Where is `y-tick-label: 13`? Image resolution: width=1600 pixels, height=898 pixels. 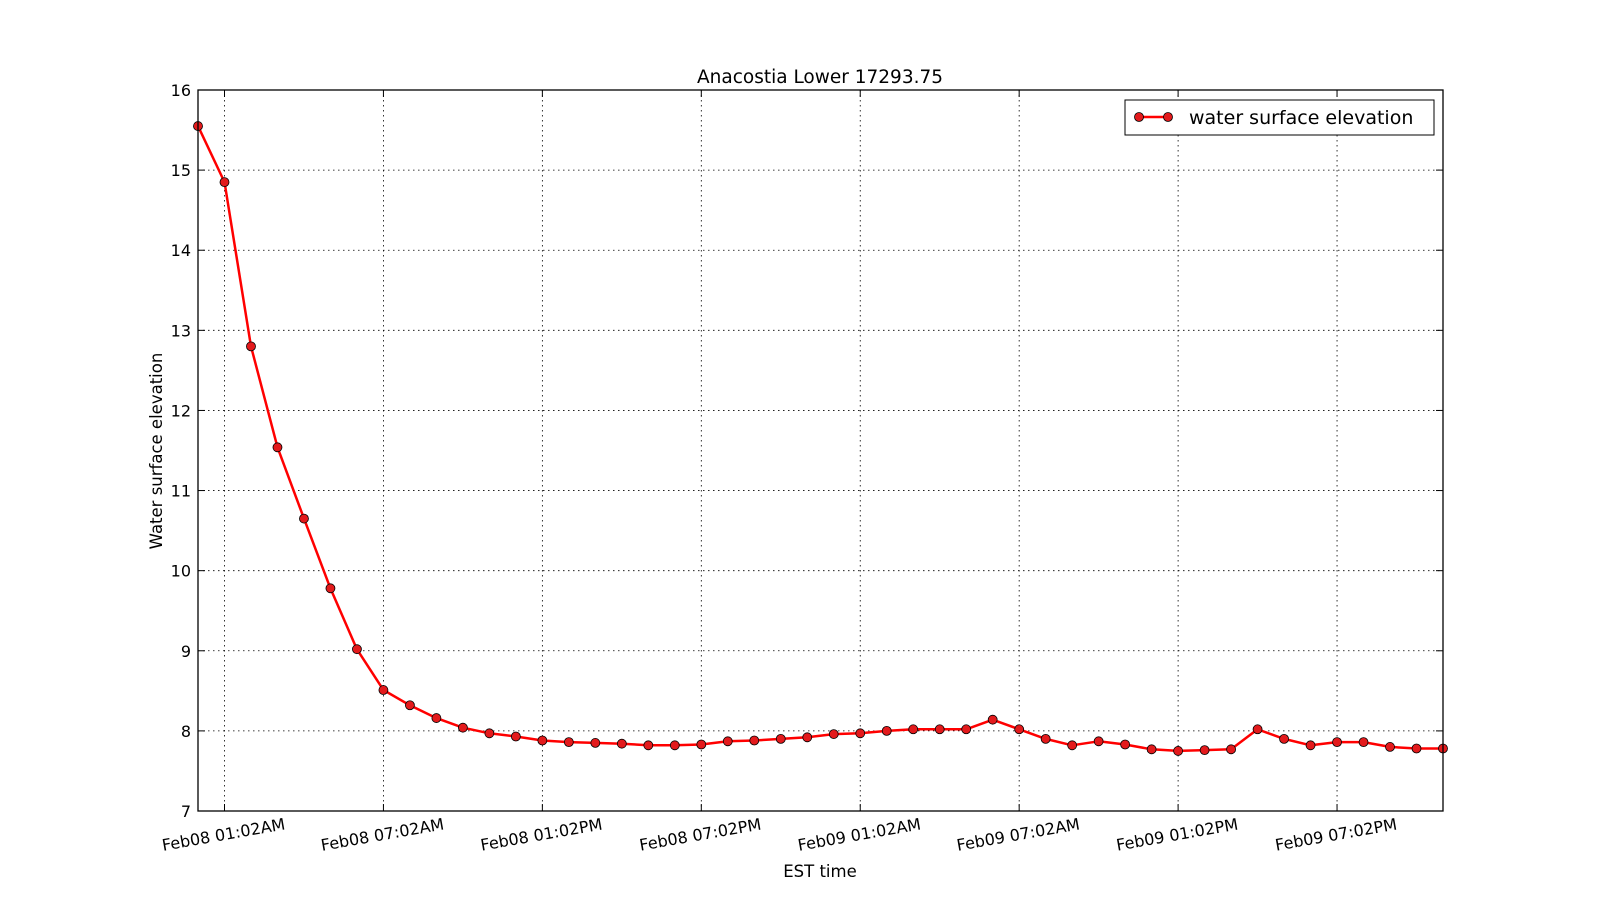 y-tick-label: 13 is located at coordinates (181, 330).